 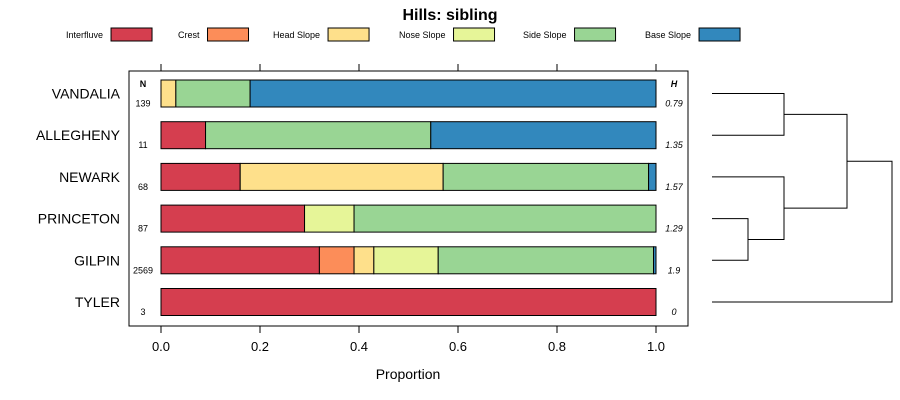 I want to click on x-tick-label: 0.6, so click(x=458, y=346).